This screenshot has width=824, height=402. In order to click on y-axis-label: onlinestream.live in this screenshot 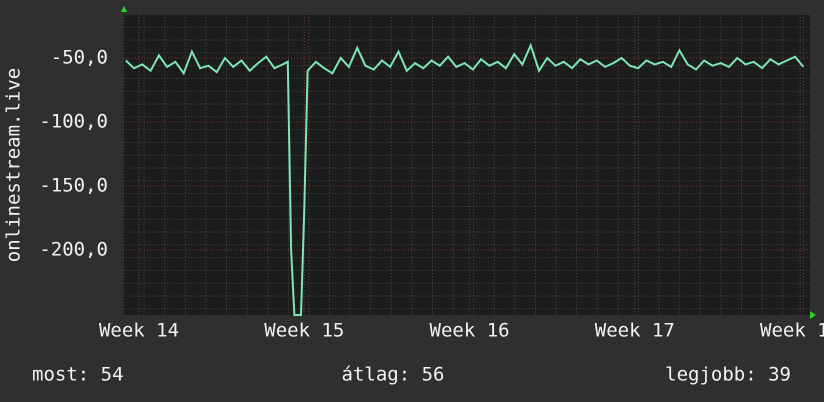, I will do `click(14, 165)`.